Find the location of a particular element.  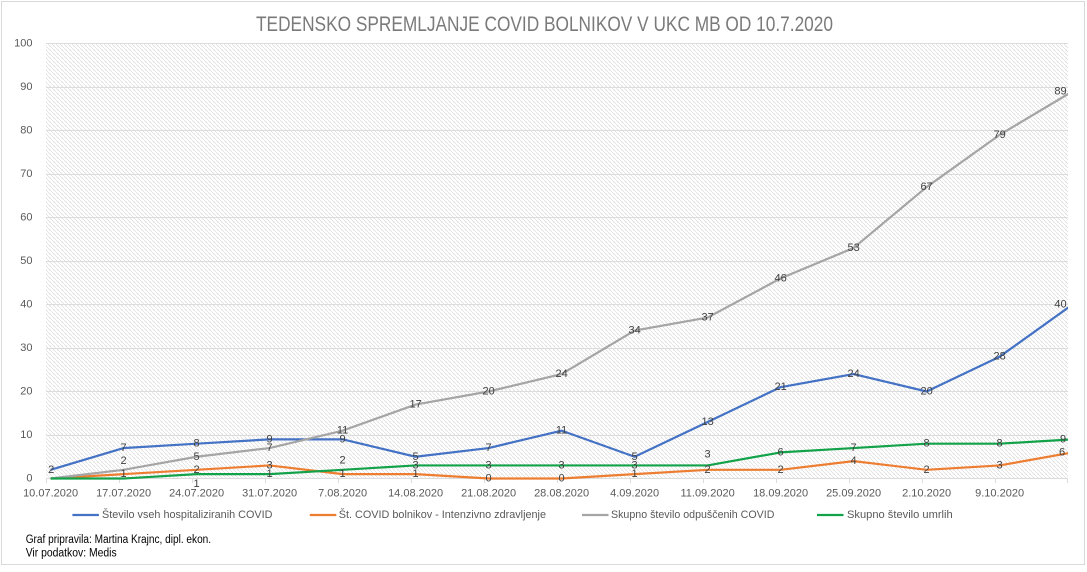

svg-text: 53 is located at coordinates (853, 248).